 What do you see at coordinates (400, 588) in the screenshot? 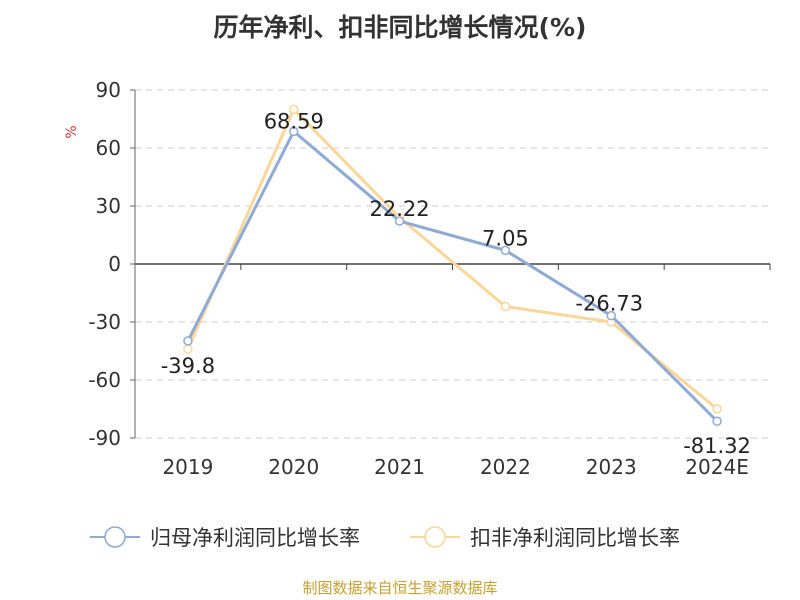
I see `data-source-footer: 制图数据来自恒生聚源数据库` at bounding box center [400, 588].